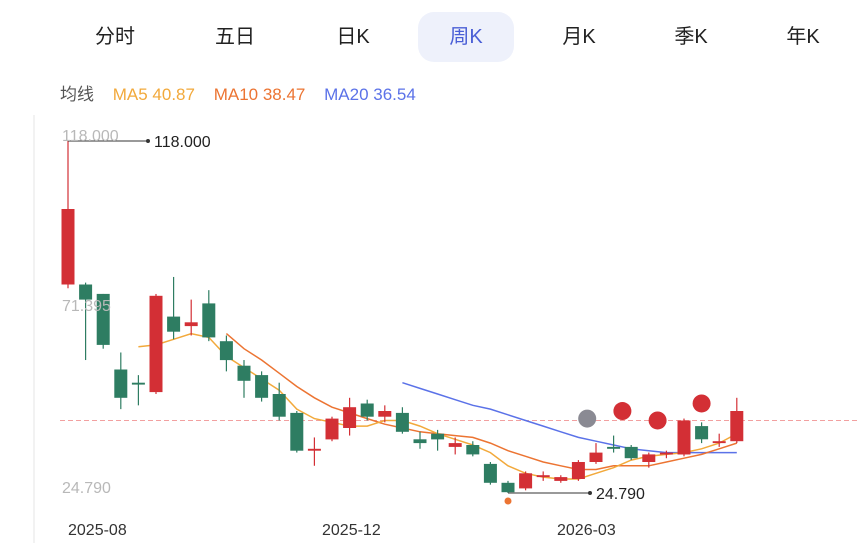 The height and width of the screenshot is (543, 860). I want to click on y-tick-label: 118.000, so click(90, 136).